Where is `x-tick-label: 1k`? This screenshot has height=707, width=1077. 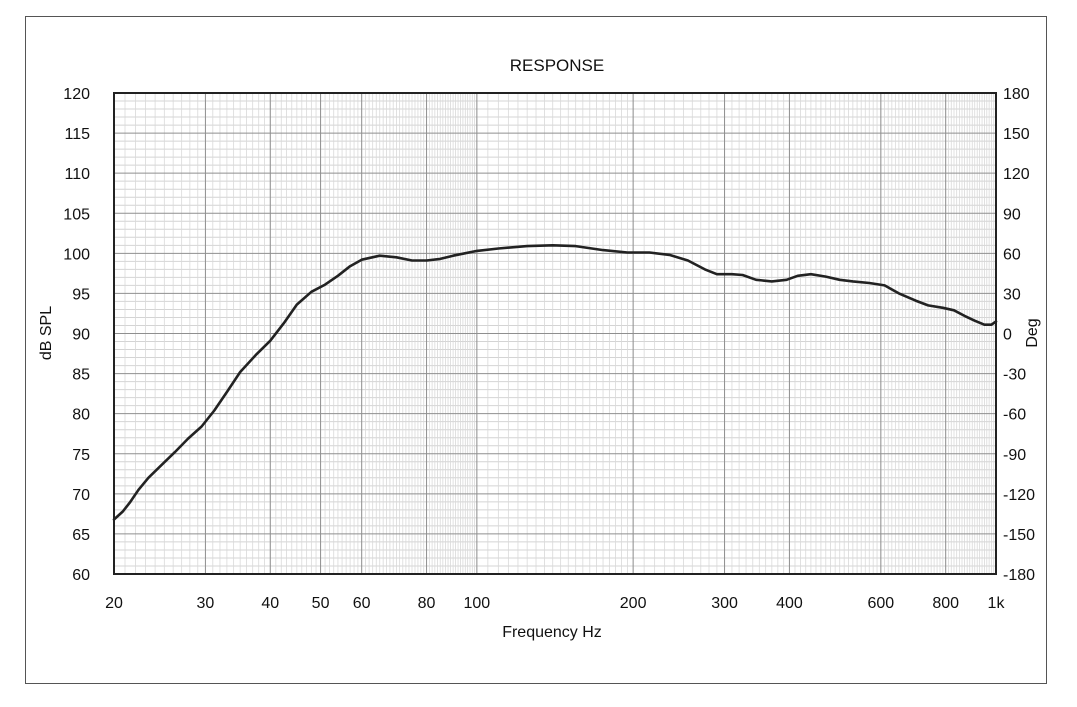
x-tick-label: 1k is located at coordinates (997, 603).